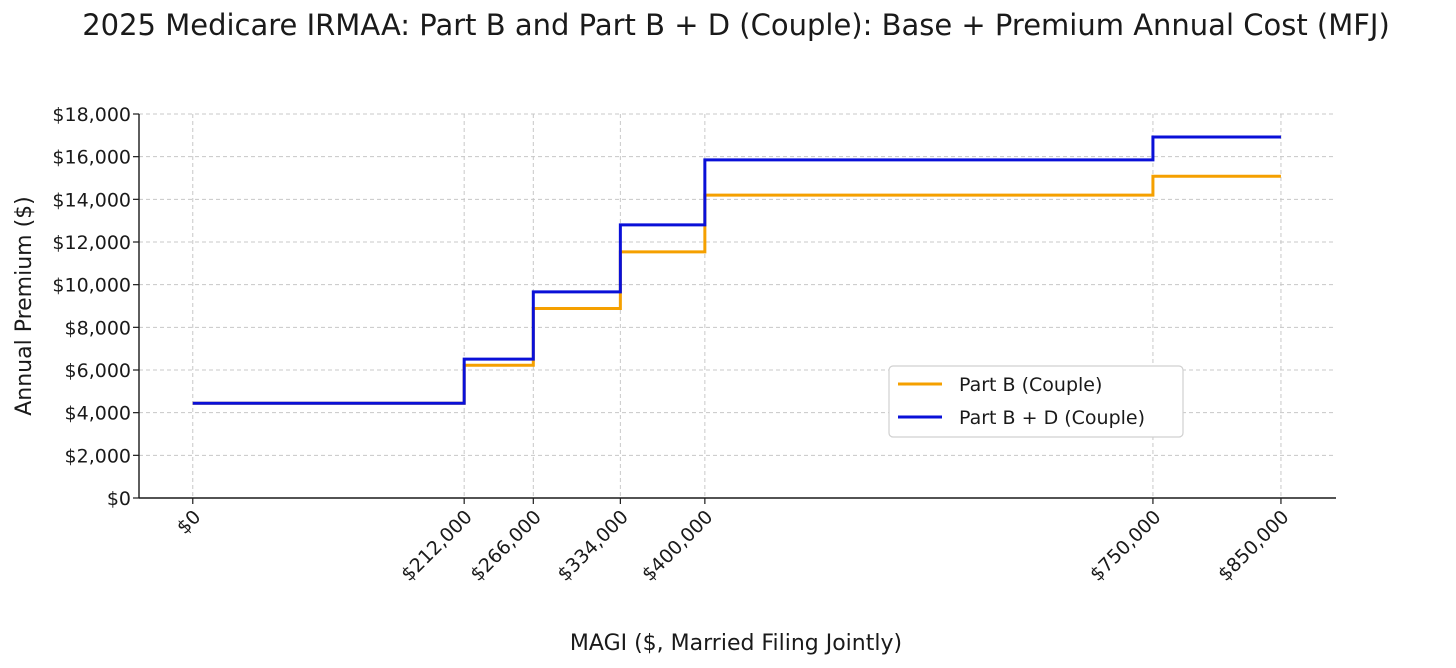 Image resolution: width=1456 pixels, height=668 pixels. What do you see at coordinates (91, 115) in the screenshot?
I see `y-tick-label: $18,000` at bounding box center [91, 115].